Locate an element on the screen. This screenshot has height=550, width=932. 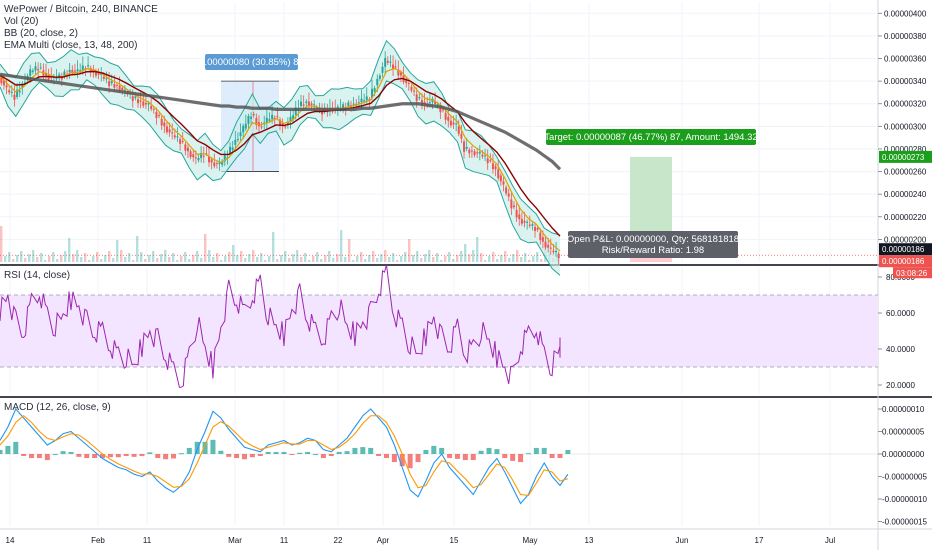
price-tick-label: 0.00000220 is located at coordinates (905, 217).